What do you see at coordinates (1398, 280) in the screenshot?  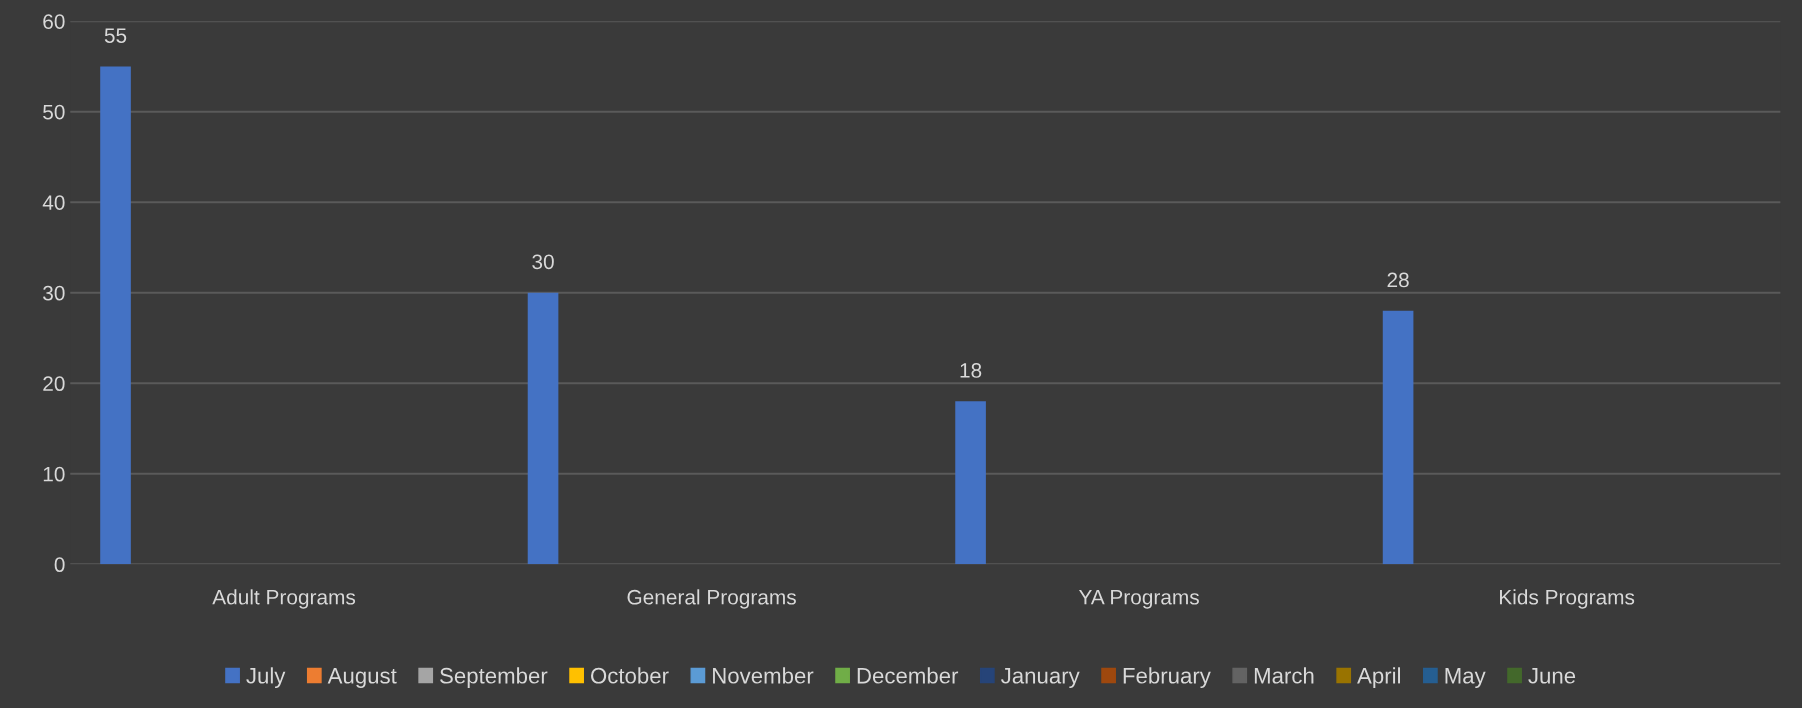 I see `data-label: 28` at bounding box center [1398, 280].